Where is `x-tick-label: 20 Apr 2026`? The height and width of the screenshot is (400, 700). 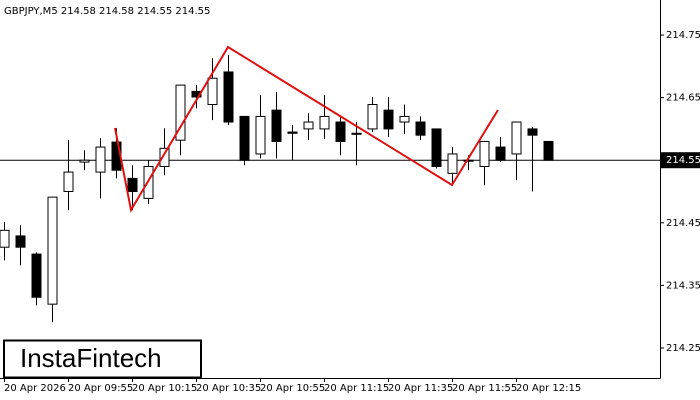
x-tick-label: 20 Apr 2026 is located at coordinates (35, 388).